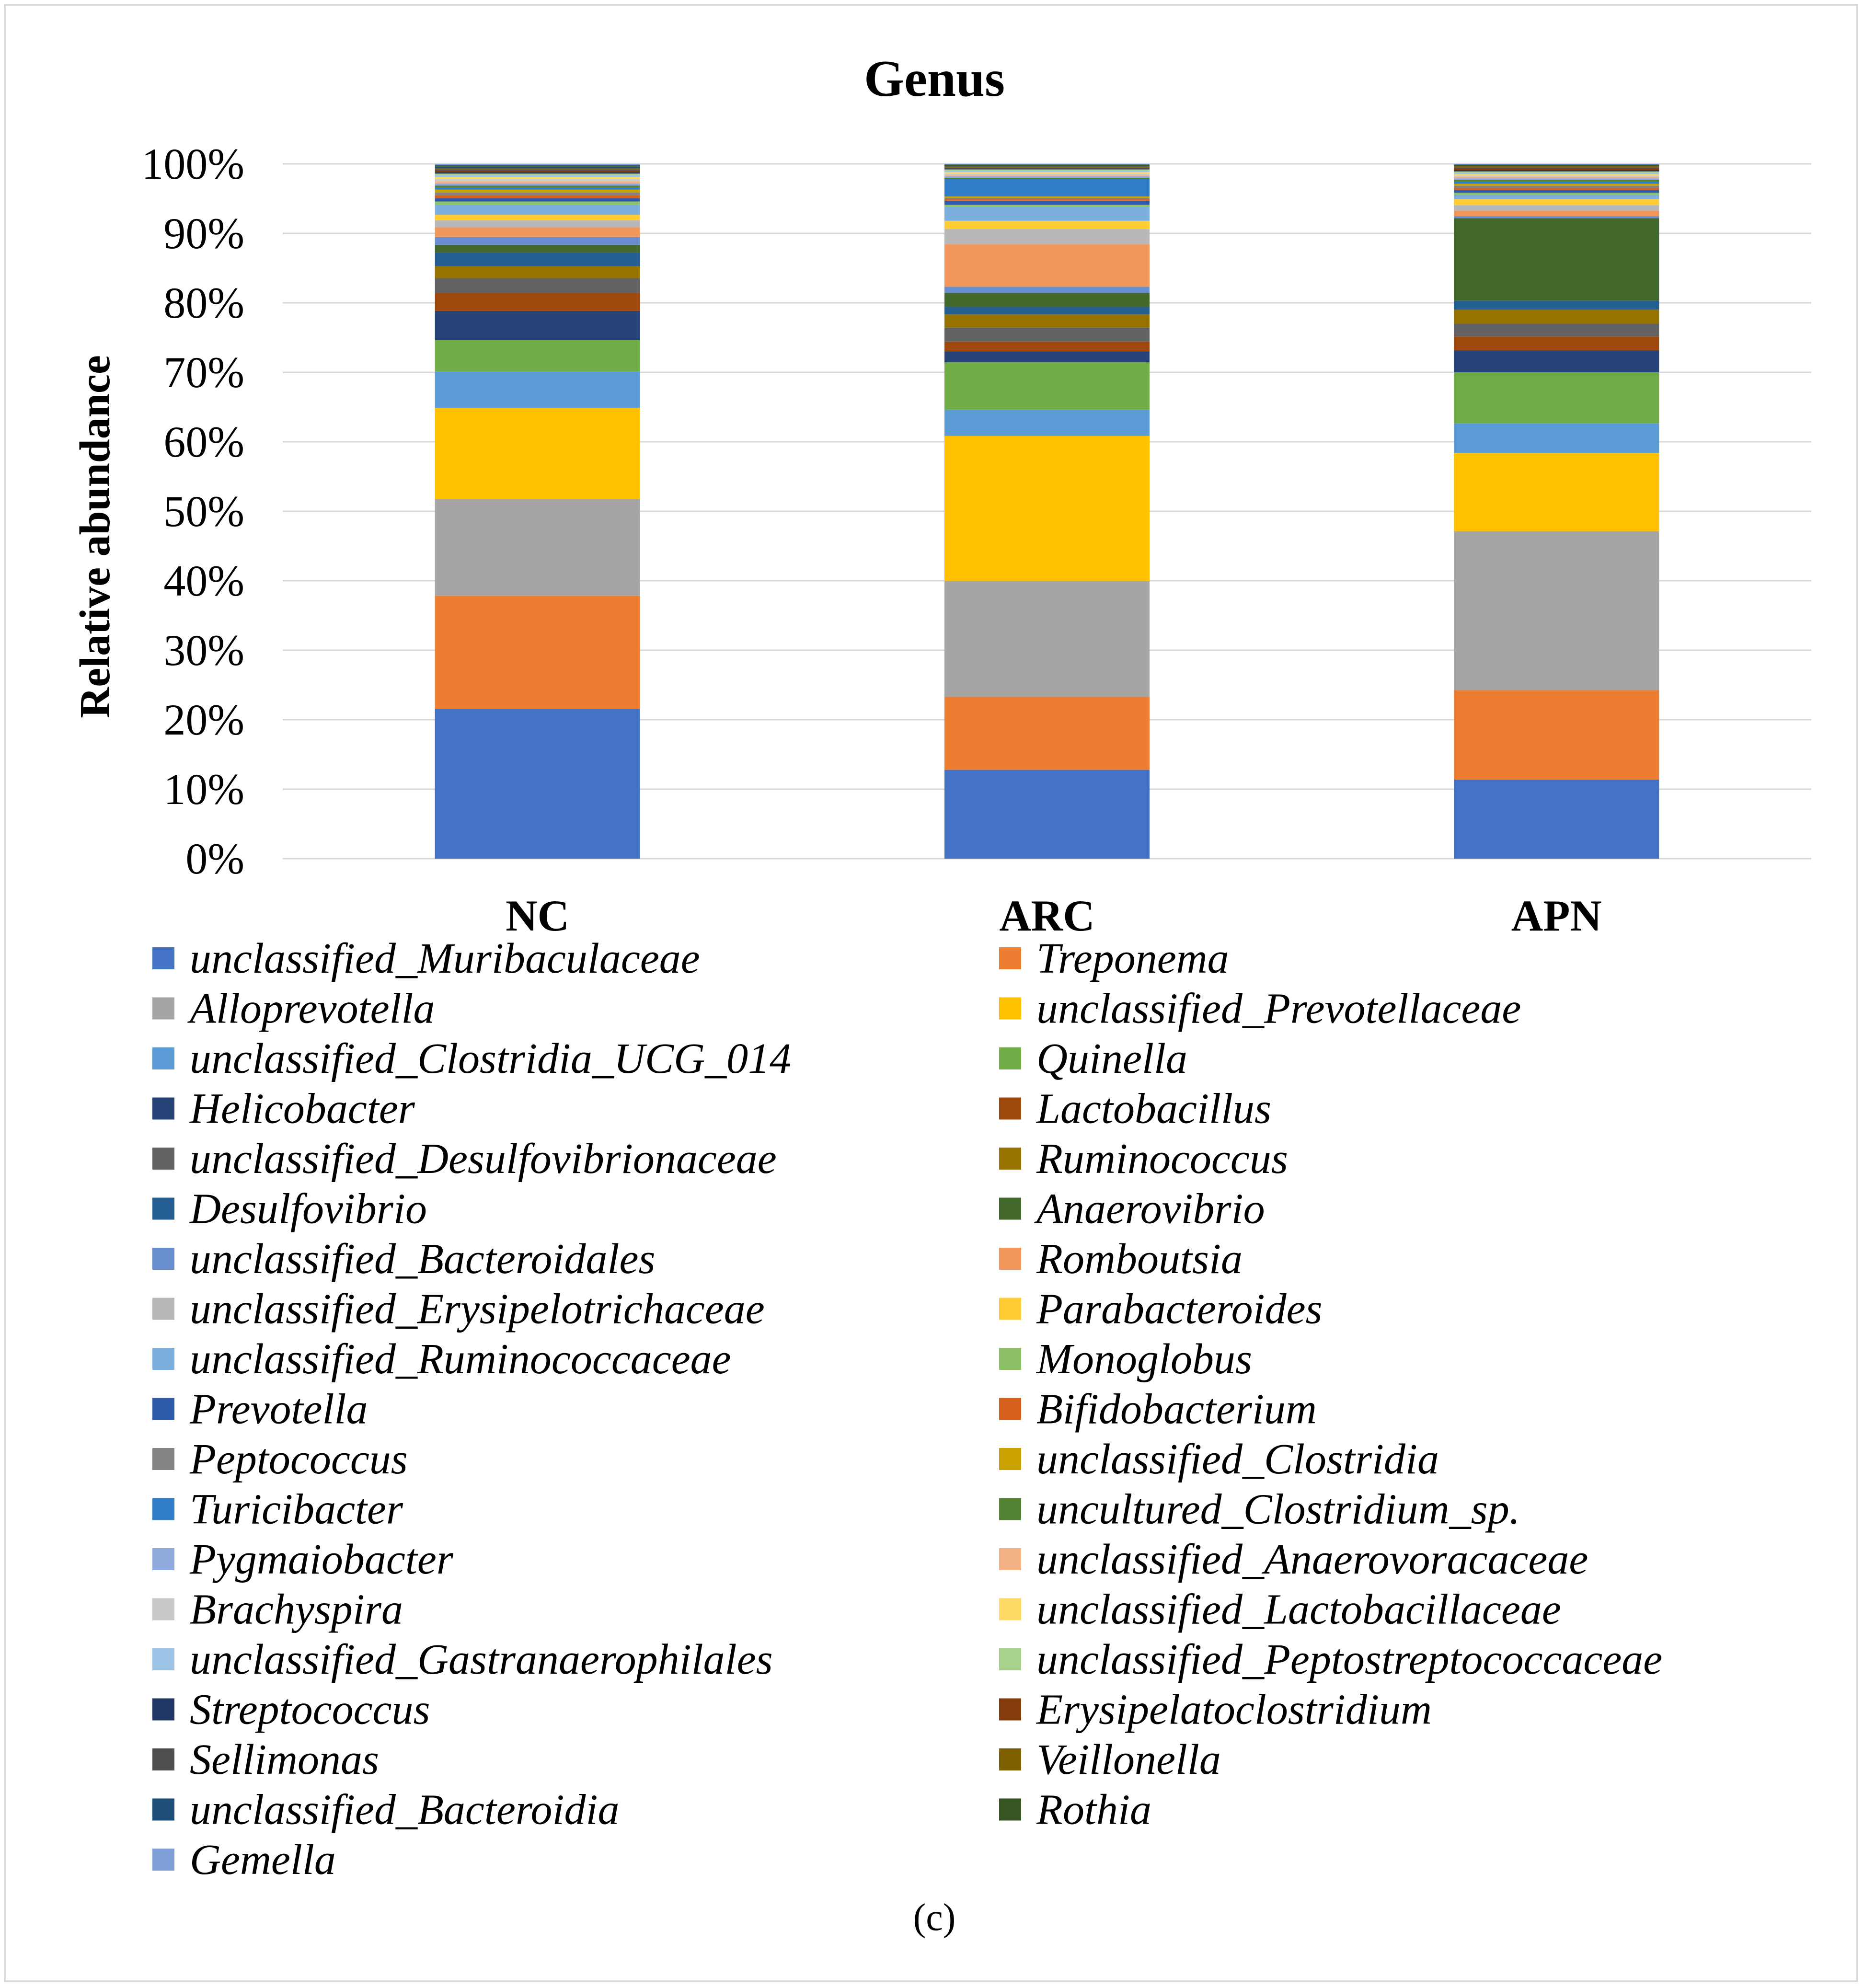 Image resolution: width=1864 pixels, height=1988 pixels. I want to click on legend-item: Rothia, so click(1075, 1810).